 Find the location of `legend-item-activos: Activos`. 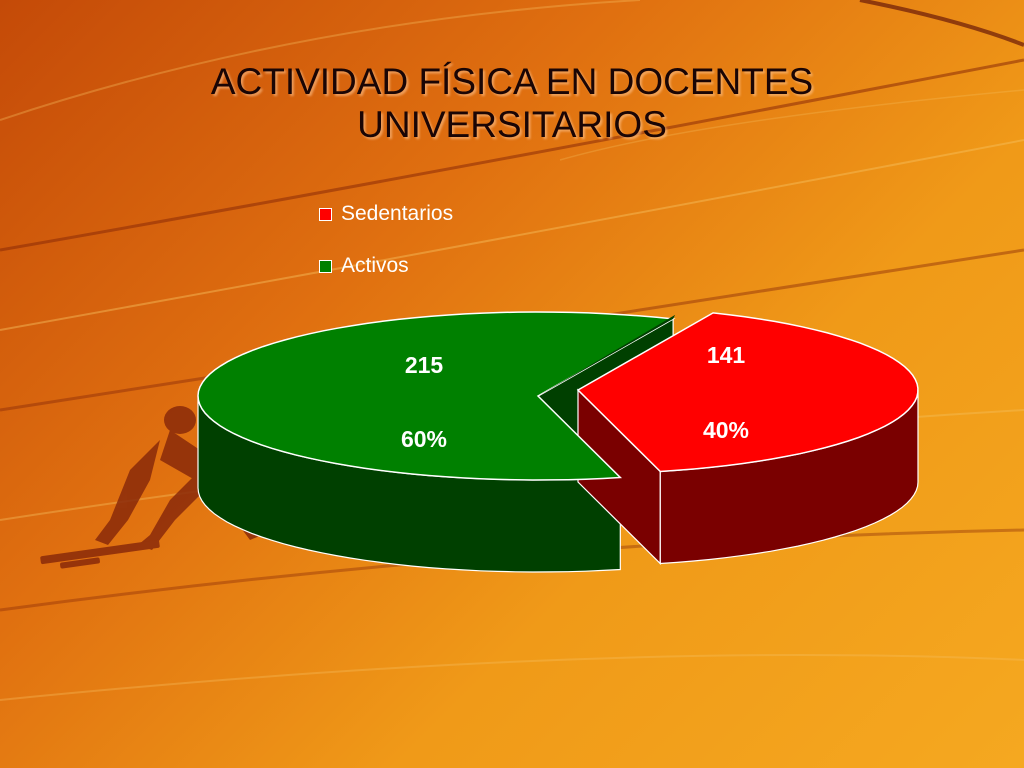

legend-item-activos: Activos is located at coordinates (386, 266).